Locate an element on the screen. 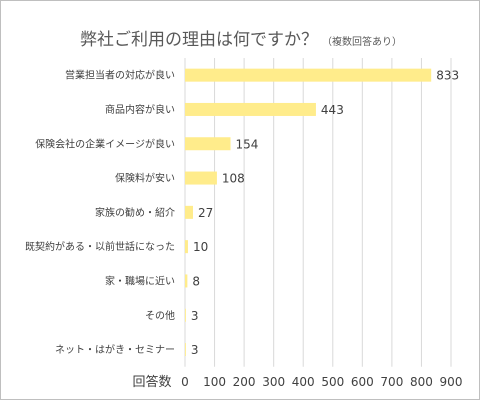 The image size is (480, 400). value-label-2: 154 is located at coordinates (247, 144).